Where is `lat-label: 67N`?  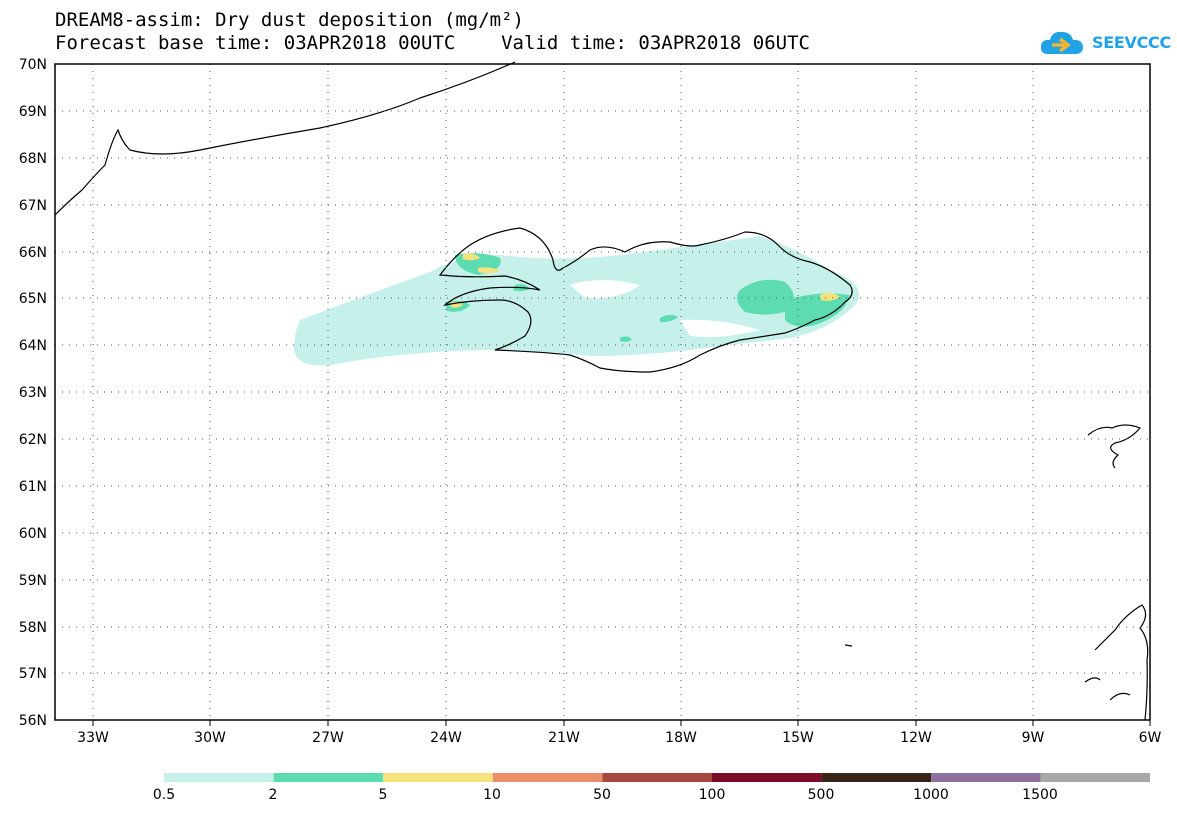 lat-label: 67N is located at coordinates (33, 206).